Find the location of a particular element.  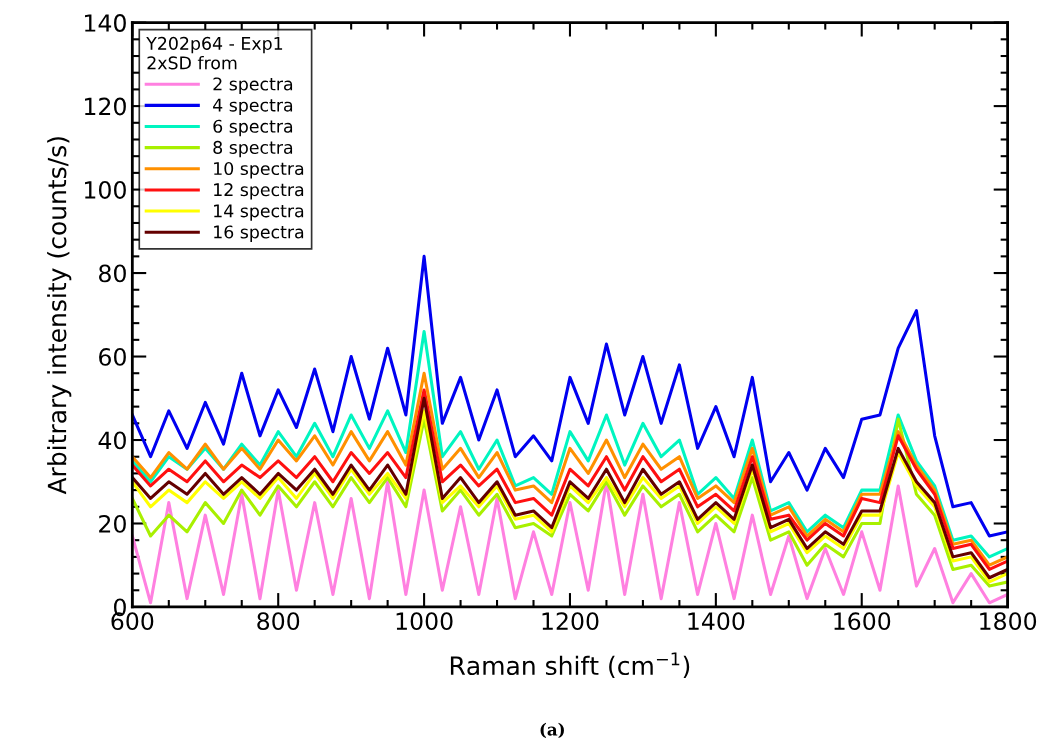

y-tick-label: 20 is located at coordinates (112, 523).